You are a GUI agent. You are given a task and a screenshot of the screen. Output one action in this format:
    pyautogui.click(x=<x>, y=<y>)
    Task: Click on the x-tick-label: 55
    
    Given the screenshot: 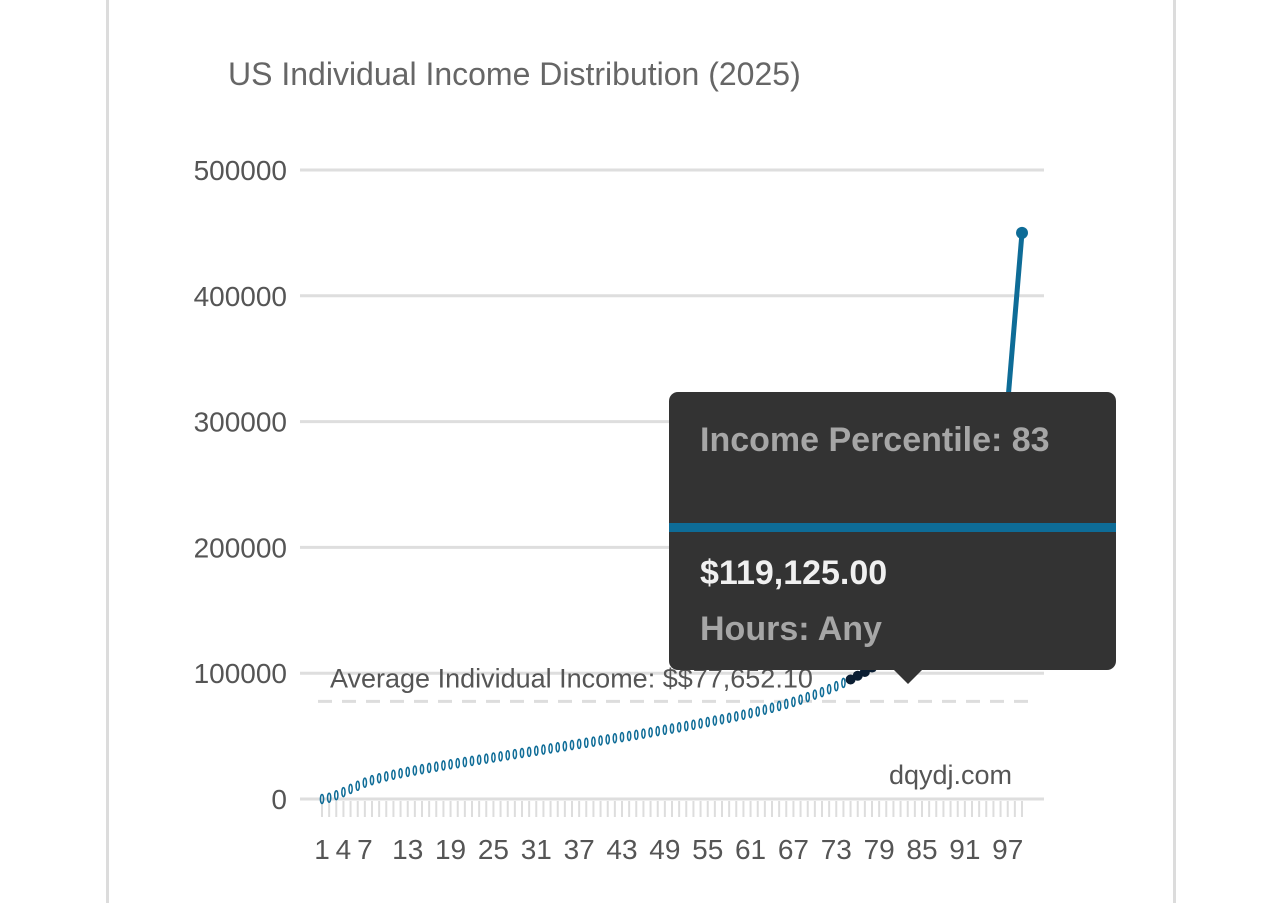 What is the action you would take?
    pyautogui.click(x=707, y=849)
    